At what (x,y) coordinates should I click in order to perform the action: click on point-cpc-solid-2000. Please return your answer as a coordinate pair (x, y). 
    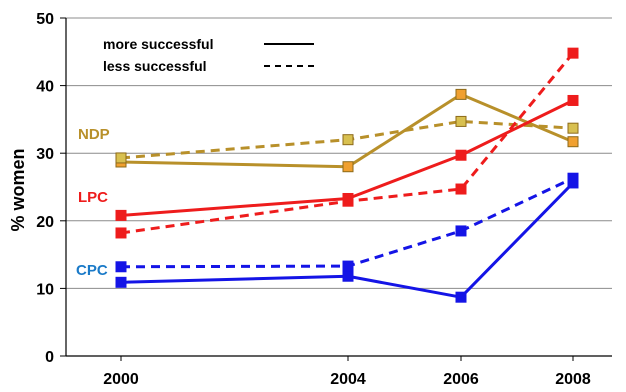
    Looking at the image, I should click on (121, 282).